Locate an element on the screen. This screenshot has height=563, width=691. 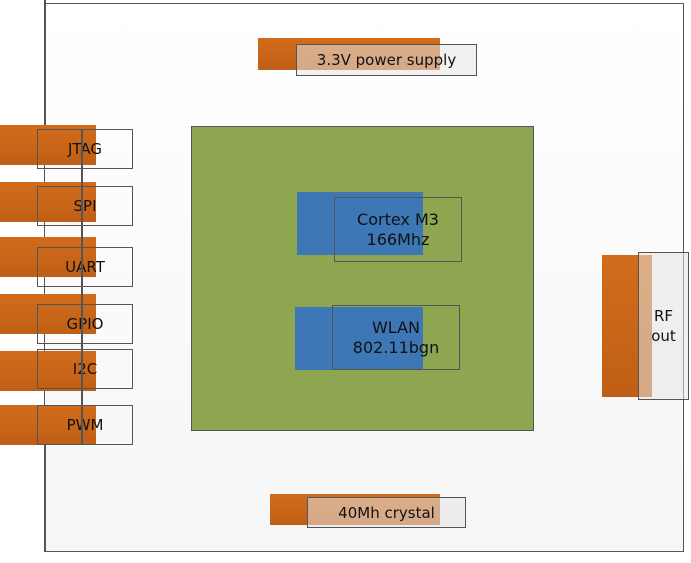
pin-label-jtag: JTAG is located at coordinates (85, 149).